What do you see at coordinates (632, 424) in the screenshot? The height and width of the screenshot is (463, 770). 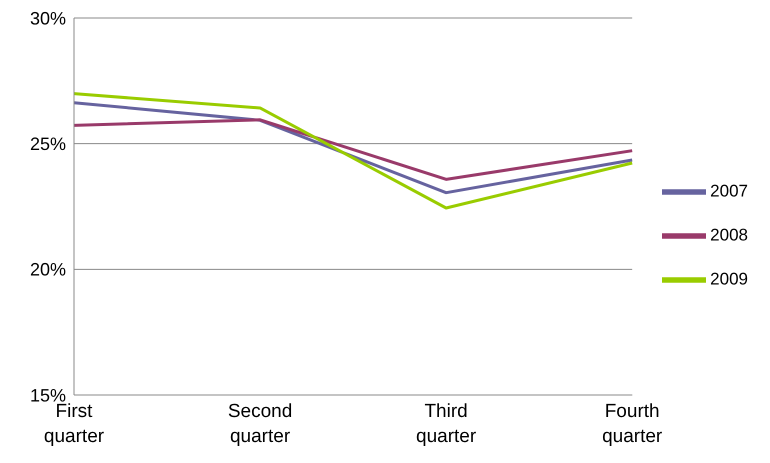 I see `x-tick-label: Fourth quarter` at bounding box center [632, 424].